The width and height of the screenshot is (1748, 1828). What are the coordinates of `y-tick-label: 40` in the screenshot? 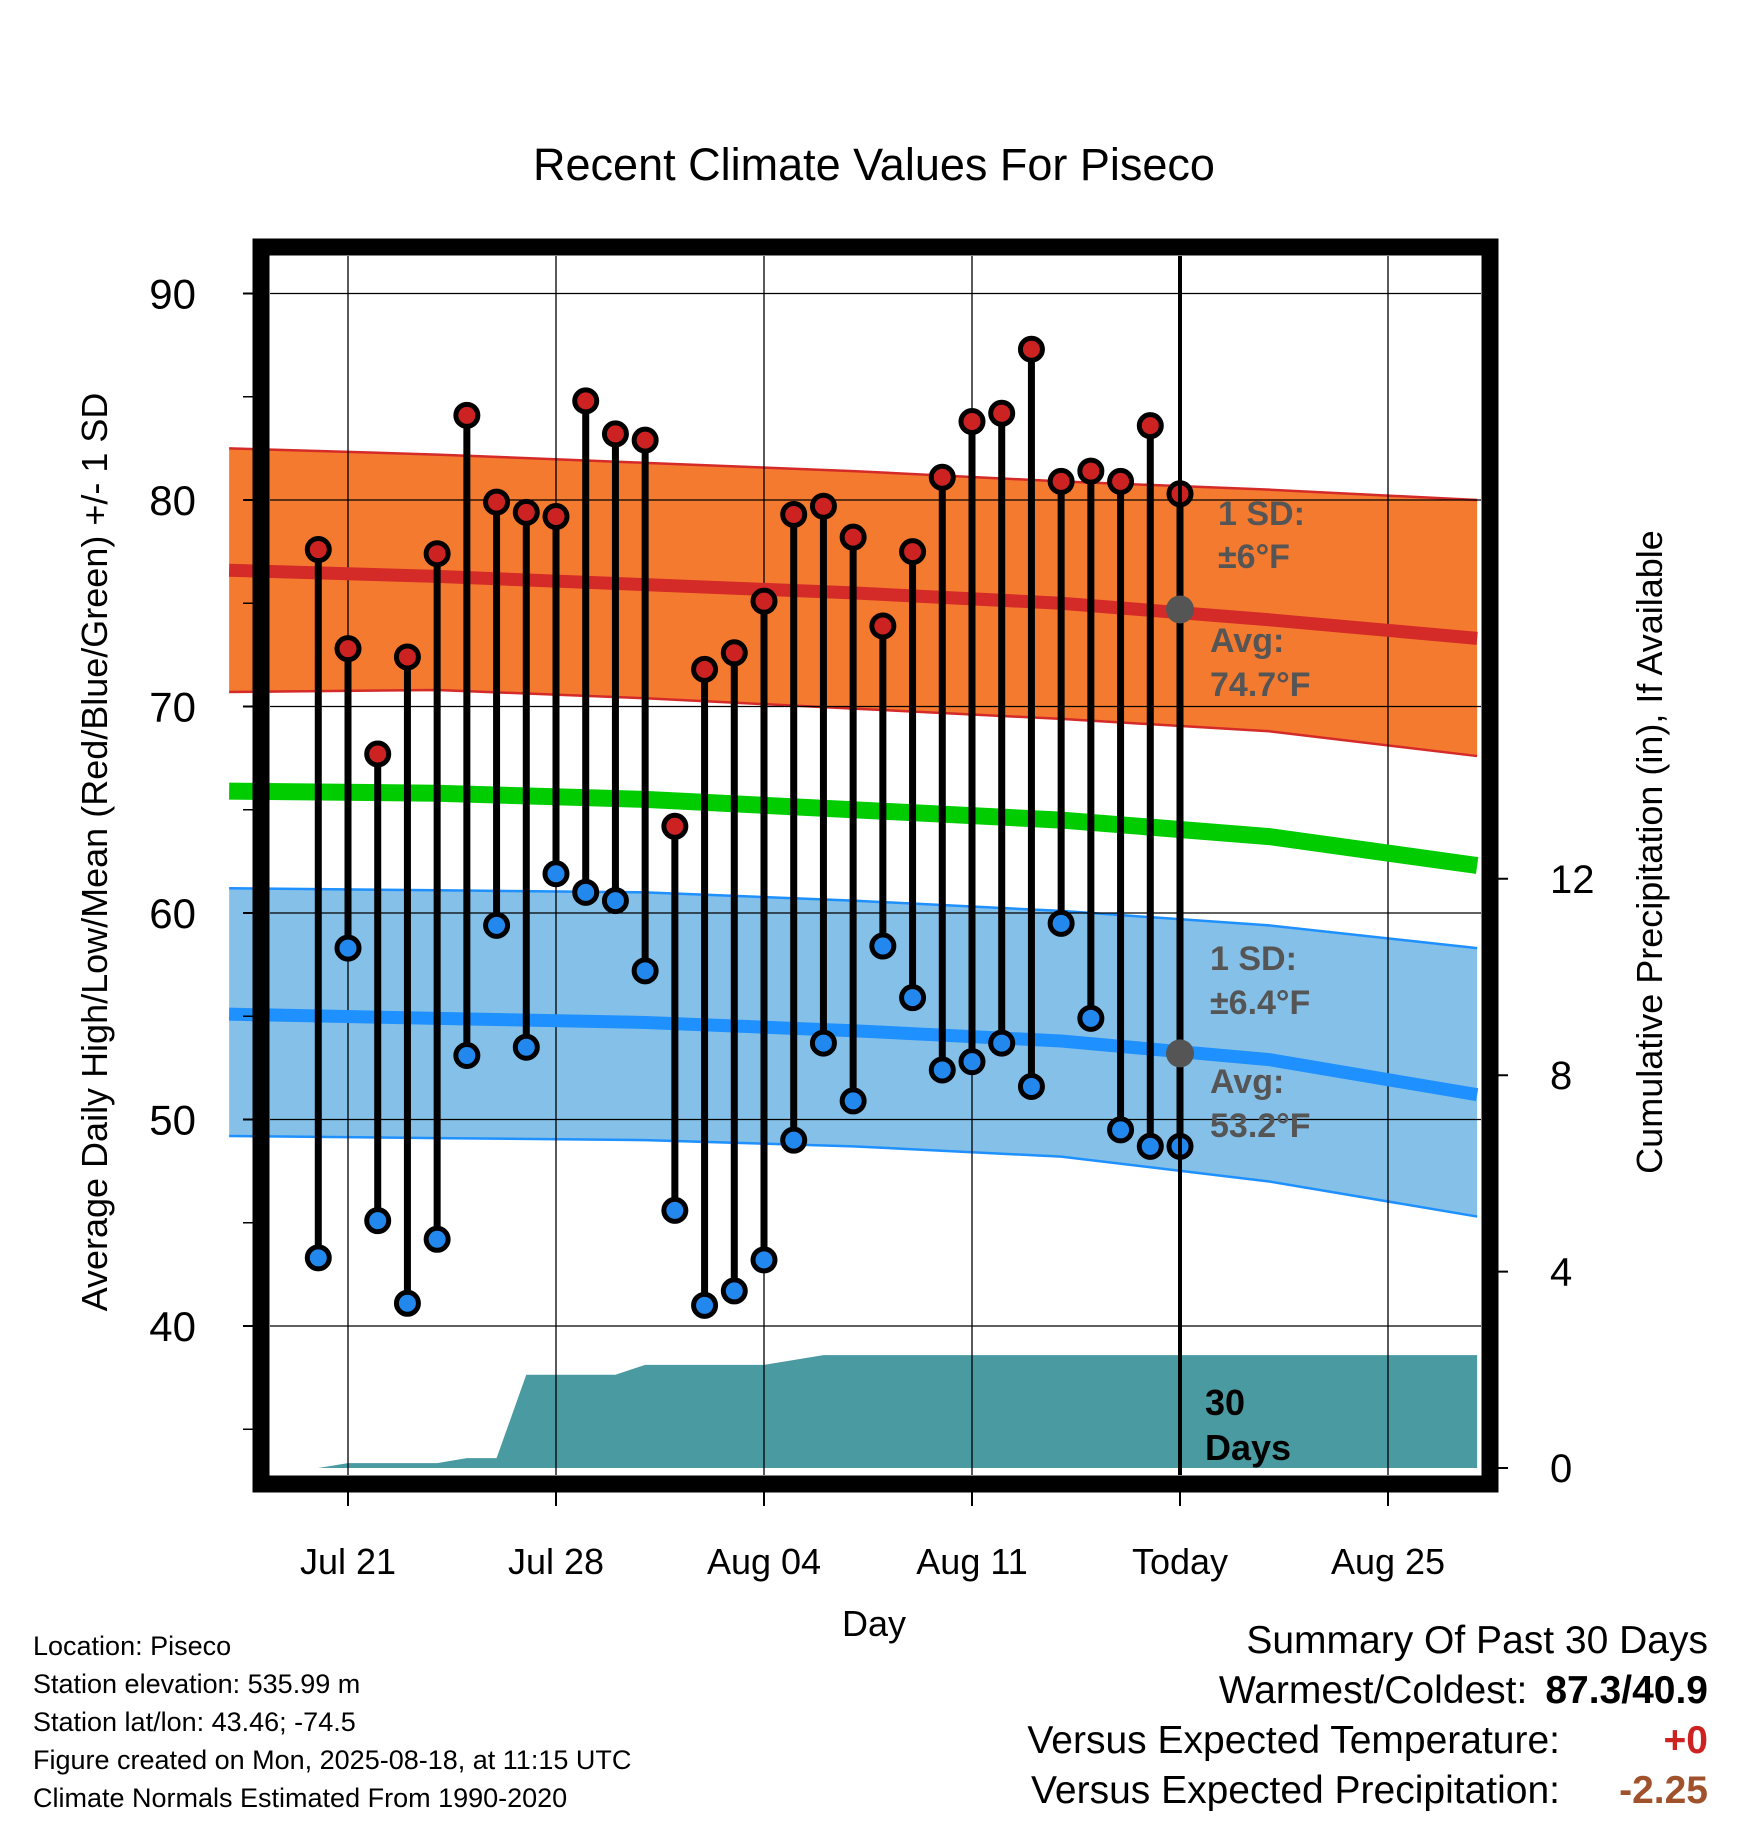 It's located at (172, 1326).